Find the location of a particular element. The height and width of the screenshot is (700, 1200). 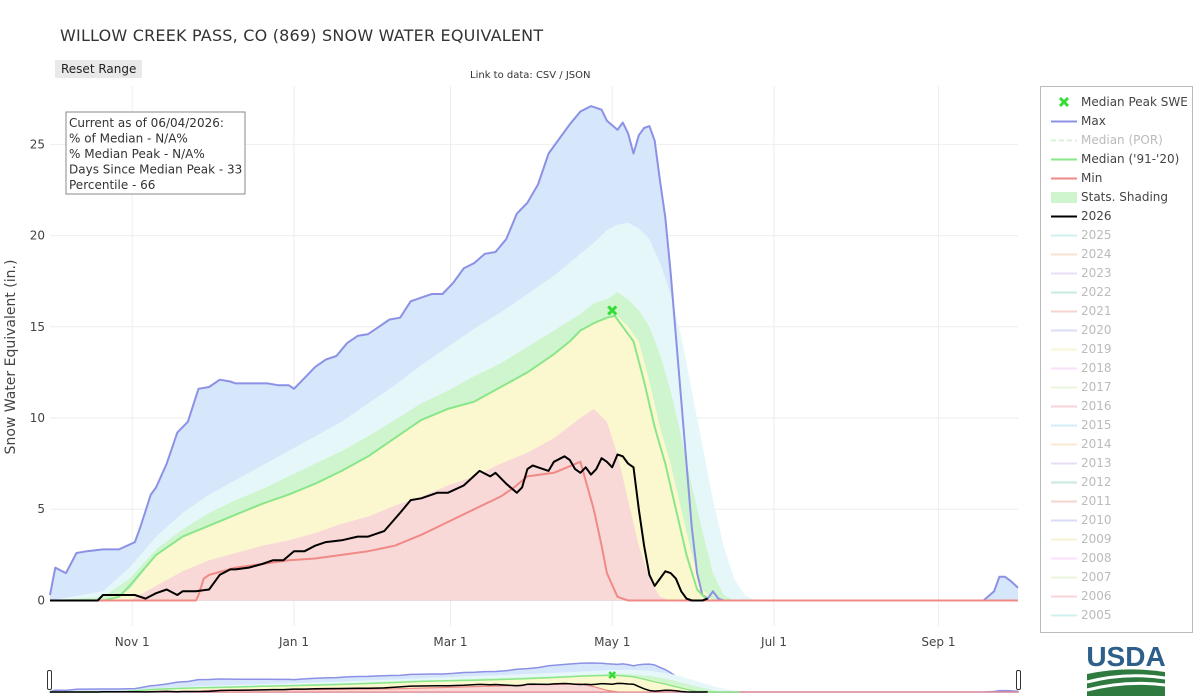

legend-item-2007: 2007 is located at coordinates (1116, 577).